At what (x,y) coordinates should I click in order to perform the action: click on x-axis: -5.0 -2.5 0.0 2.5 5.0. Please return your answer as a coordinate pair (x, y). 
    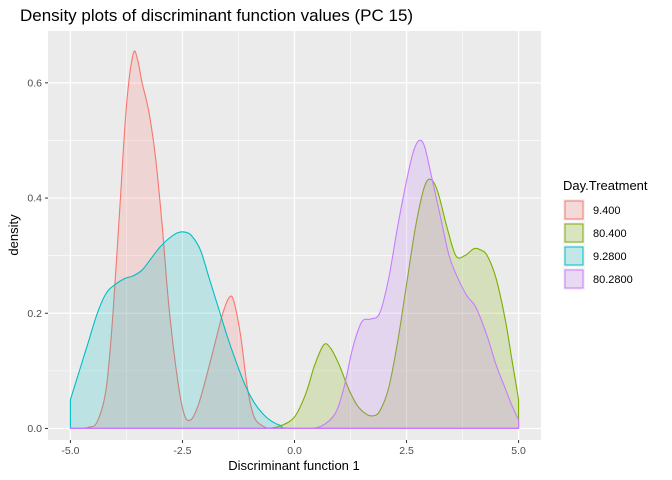
    Looking at the image, I should click on (293, 448).